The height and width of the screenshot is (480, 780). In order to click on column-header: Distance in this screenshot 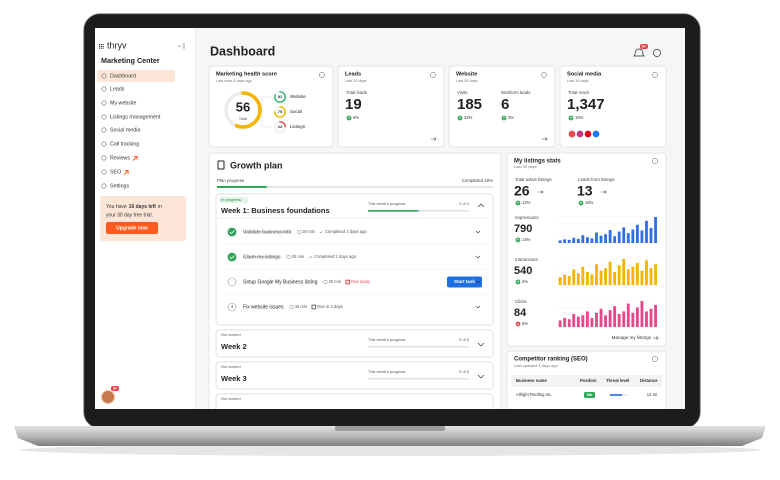, I will do `click(649, 380)`.